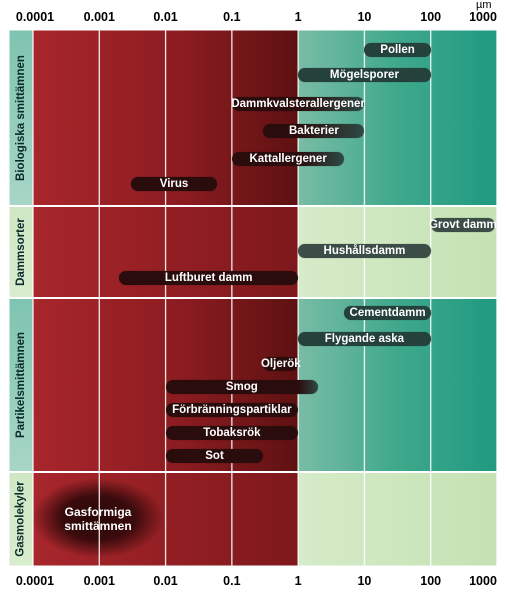 The image size is (506, 595). Describe the element at coordinates (397, 50) in the screenshot. I see `range-bar: Pollen` at that location.